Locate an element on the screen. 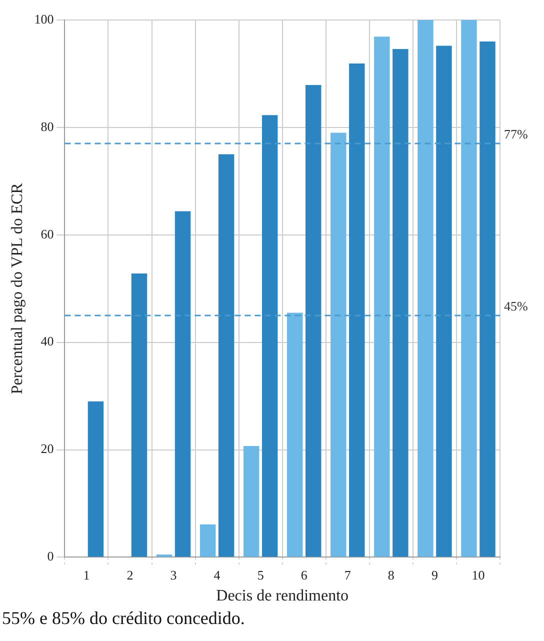 Image resolution: width=544 pixels, height=641 pixels. text: 55% e 85% do crédito concedido. is located at coordinates (123, 618).